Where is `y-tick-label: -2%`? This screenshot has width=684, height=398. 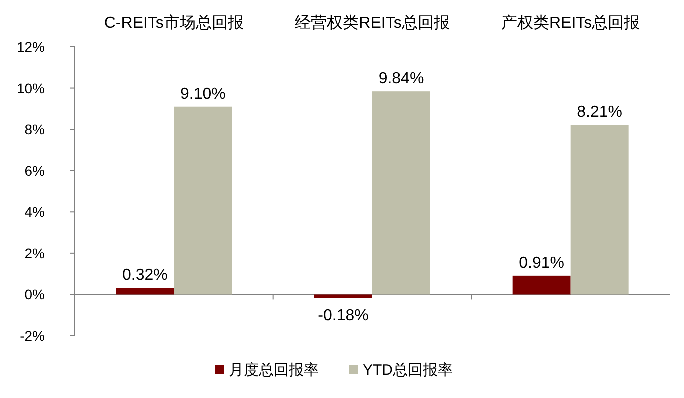
y-tick-label: -2% is located at coordinates (32, 336).